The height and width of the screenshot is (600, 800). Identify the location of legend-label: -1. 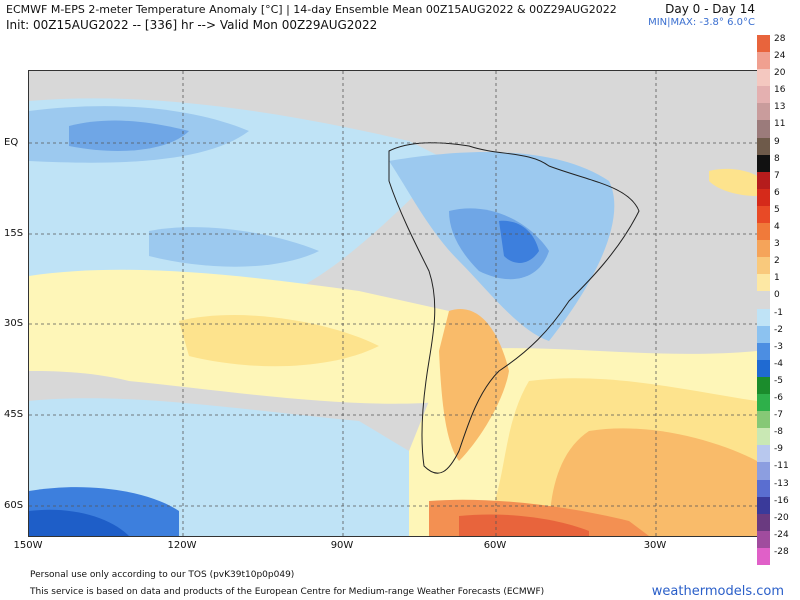
(778, 312).